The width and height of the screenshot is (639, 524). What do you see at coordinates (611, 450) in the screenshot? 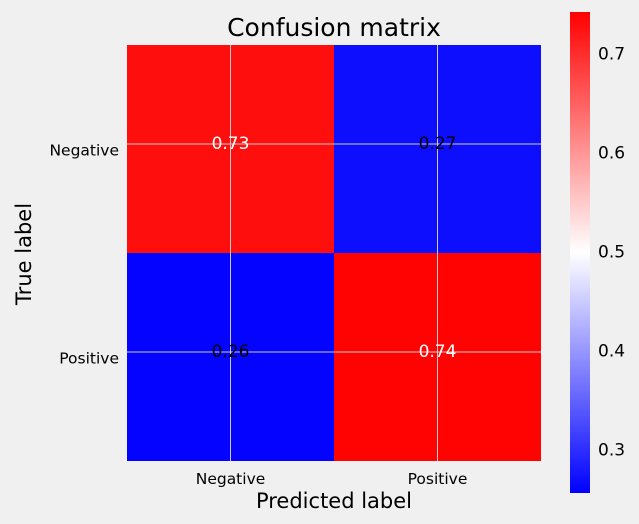
I see `colorbar-tick-label: 0.3` at bounding box center [611, 450].